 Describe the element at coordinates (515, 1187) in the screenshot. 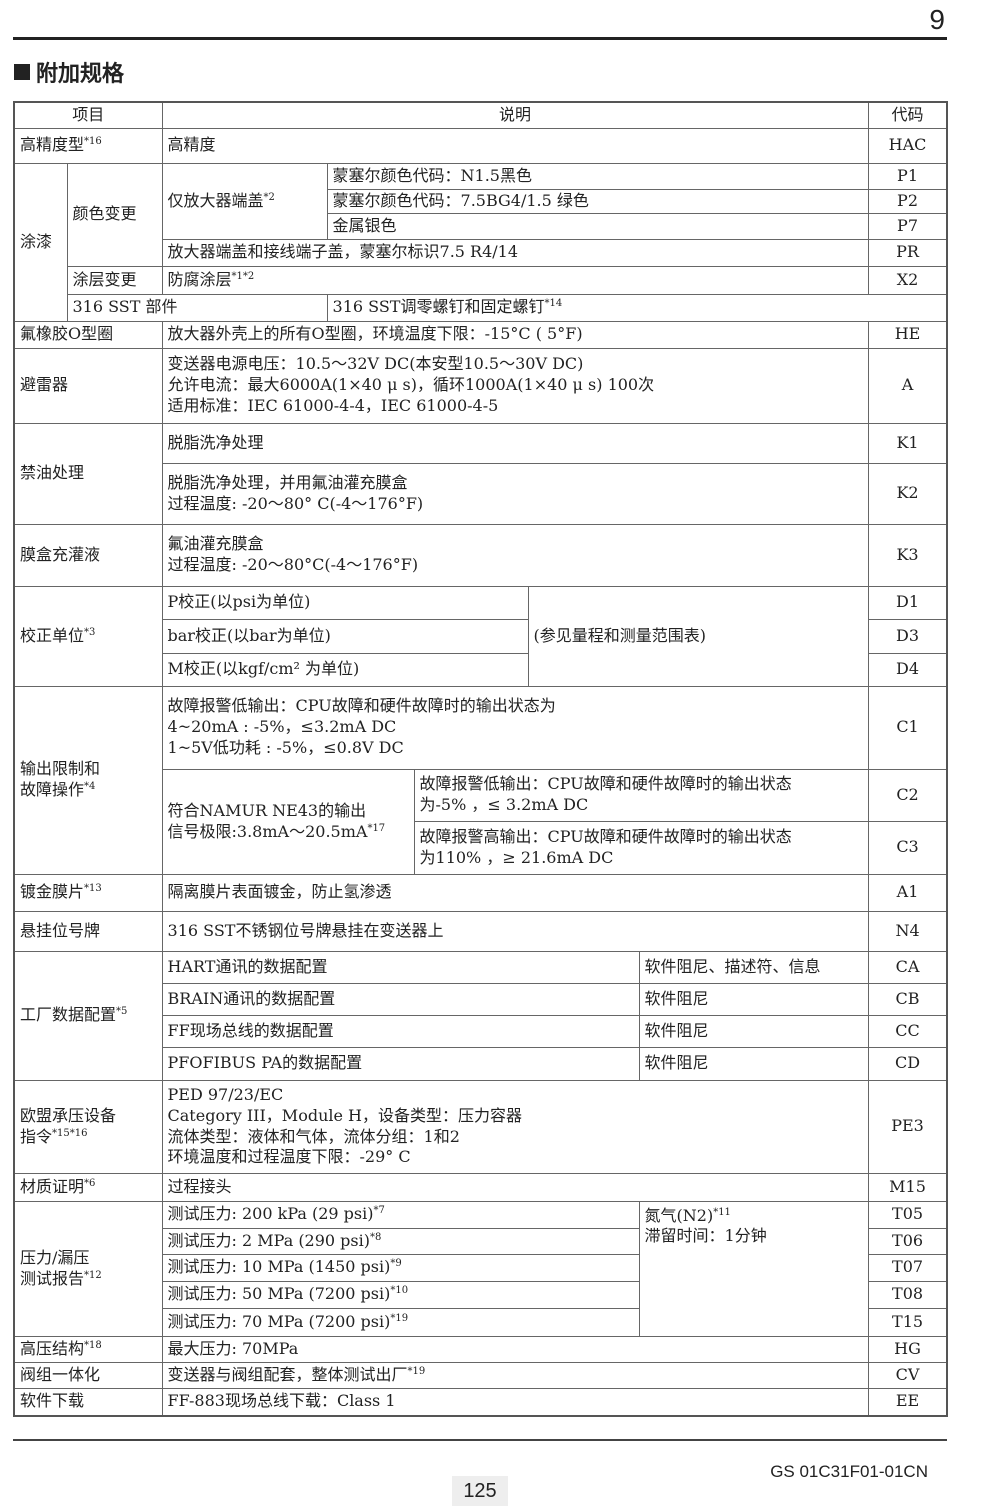

I see `desc-cell: 过程接头` at that location.